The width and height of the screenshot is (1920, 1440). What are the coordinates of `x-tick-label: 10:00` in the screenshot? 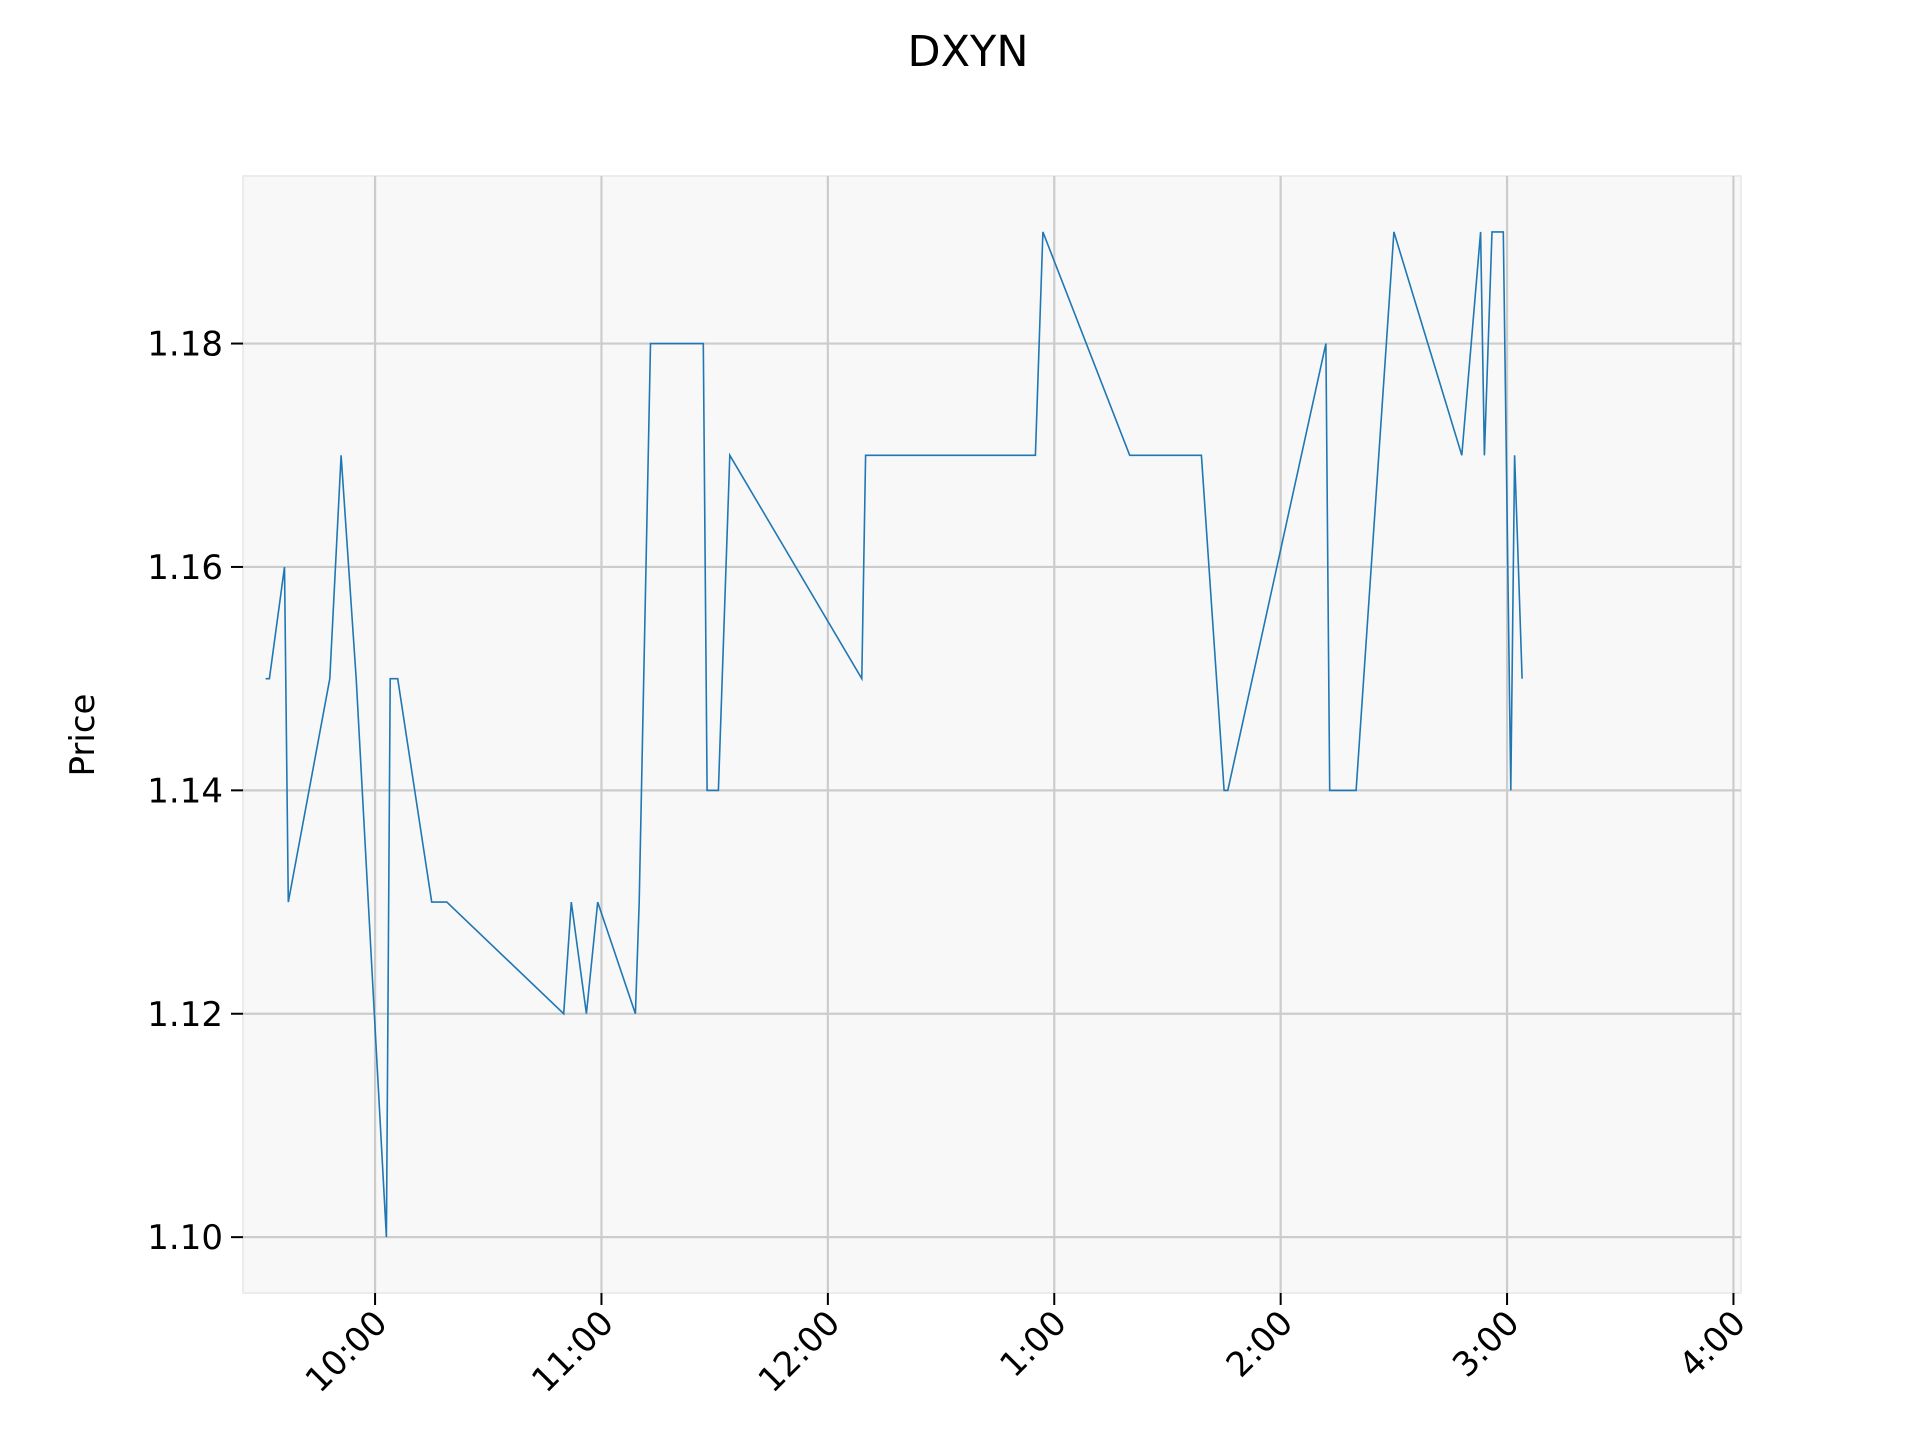 It's located at (347, 1352).